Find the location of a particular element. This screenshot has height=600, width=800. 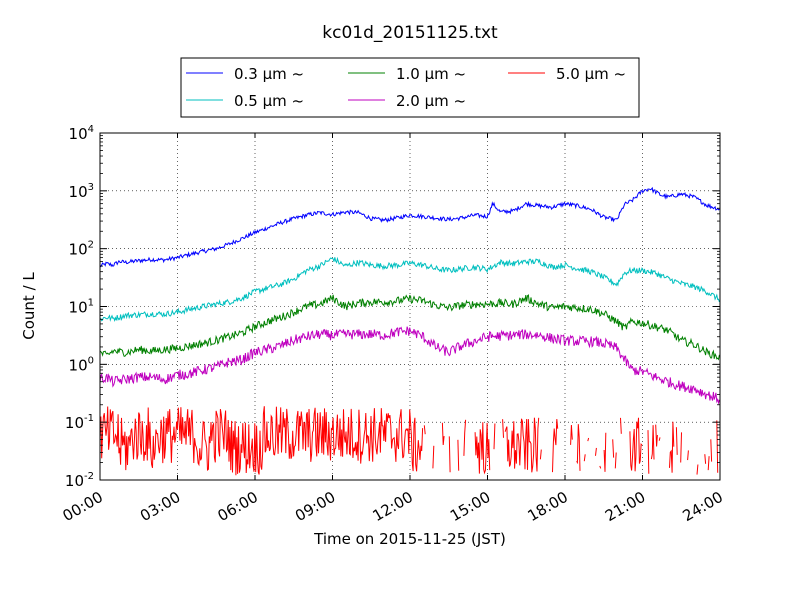

legend: 0.3 μm ~ 0.5 μm ~ 1.0 μm ~ 2.0 μm ~ 5.0 μm ~ is located at coordinates (410, 87).